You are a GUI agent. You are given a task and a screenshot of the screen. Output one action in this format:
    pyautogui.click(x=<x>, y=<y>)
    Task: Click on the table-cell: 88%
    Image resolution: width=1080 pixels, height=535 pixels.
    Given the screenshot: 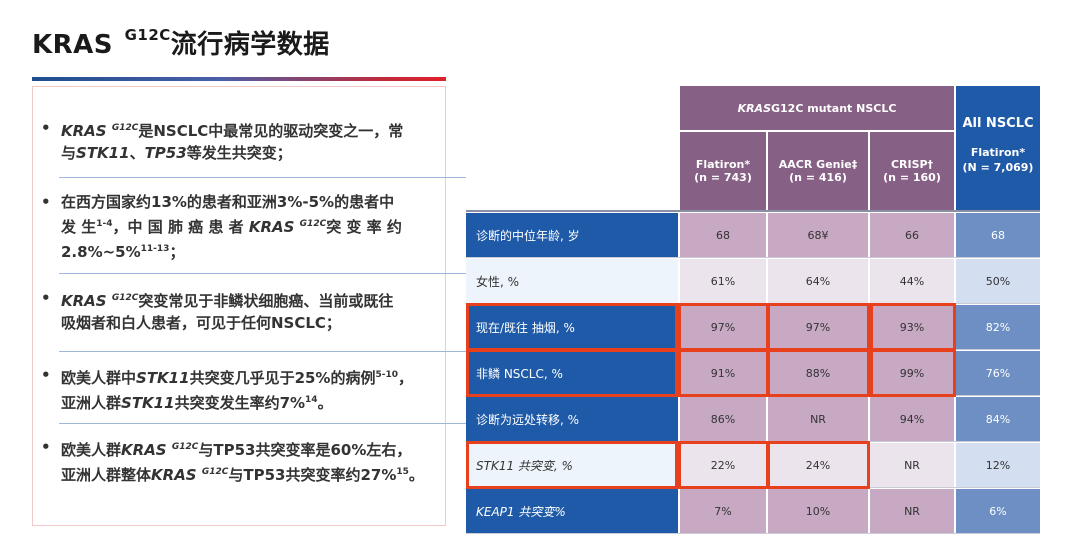 What is the action you would take?
    pyautogui.click(x=818, y=373)
    